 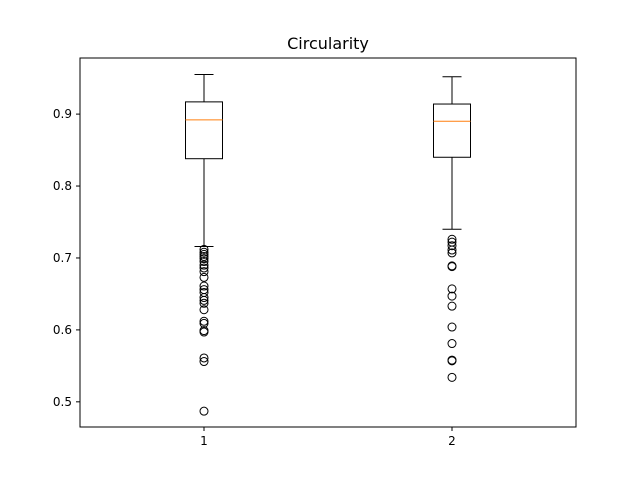 I want to click on y-tick-label: 0.9, so click(x=62, y=114).